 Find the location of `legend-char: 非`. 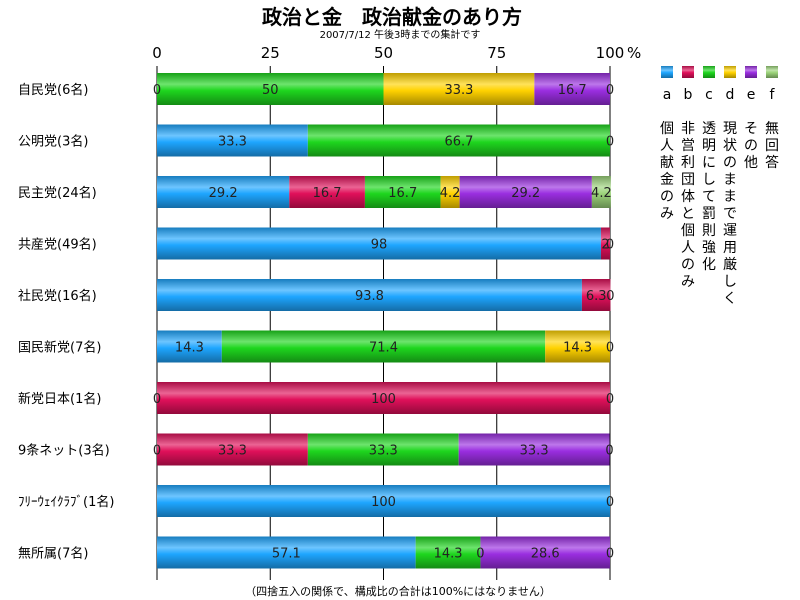

legend-char: 非 is located at coordinates (688, 129).